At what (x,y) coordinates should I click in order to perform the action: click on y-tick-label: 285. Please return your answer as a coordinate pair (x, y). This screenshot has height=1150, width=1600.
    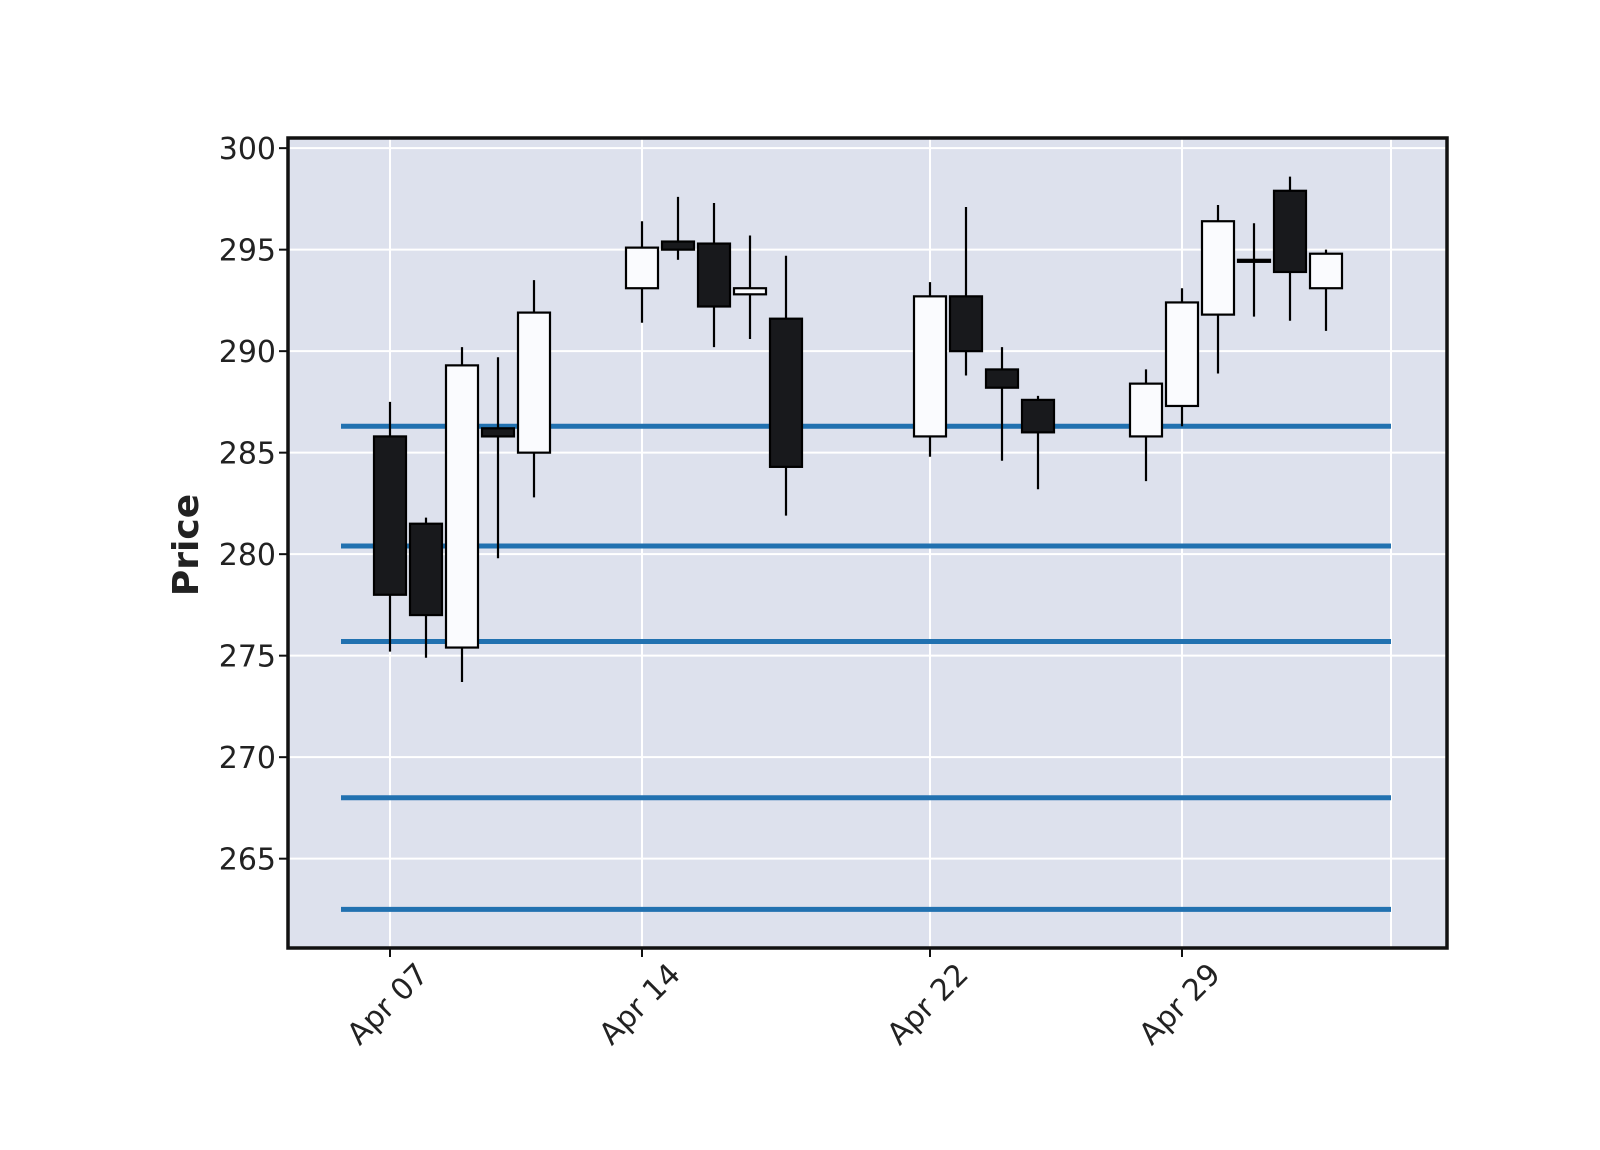
    Looking at the image, I should click on (247, 454).